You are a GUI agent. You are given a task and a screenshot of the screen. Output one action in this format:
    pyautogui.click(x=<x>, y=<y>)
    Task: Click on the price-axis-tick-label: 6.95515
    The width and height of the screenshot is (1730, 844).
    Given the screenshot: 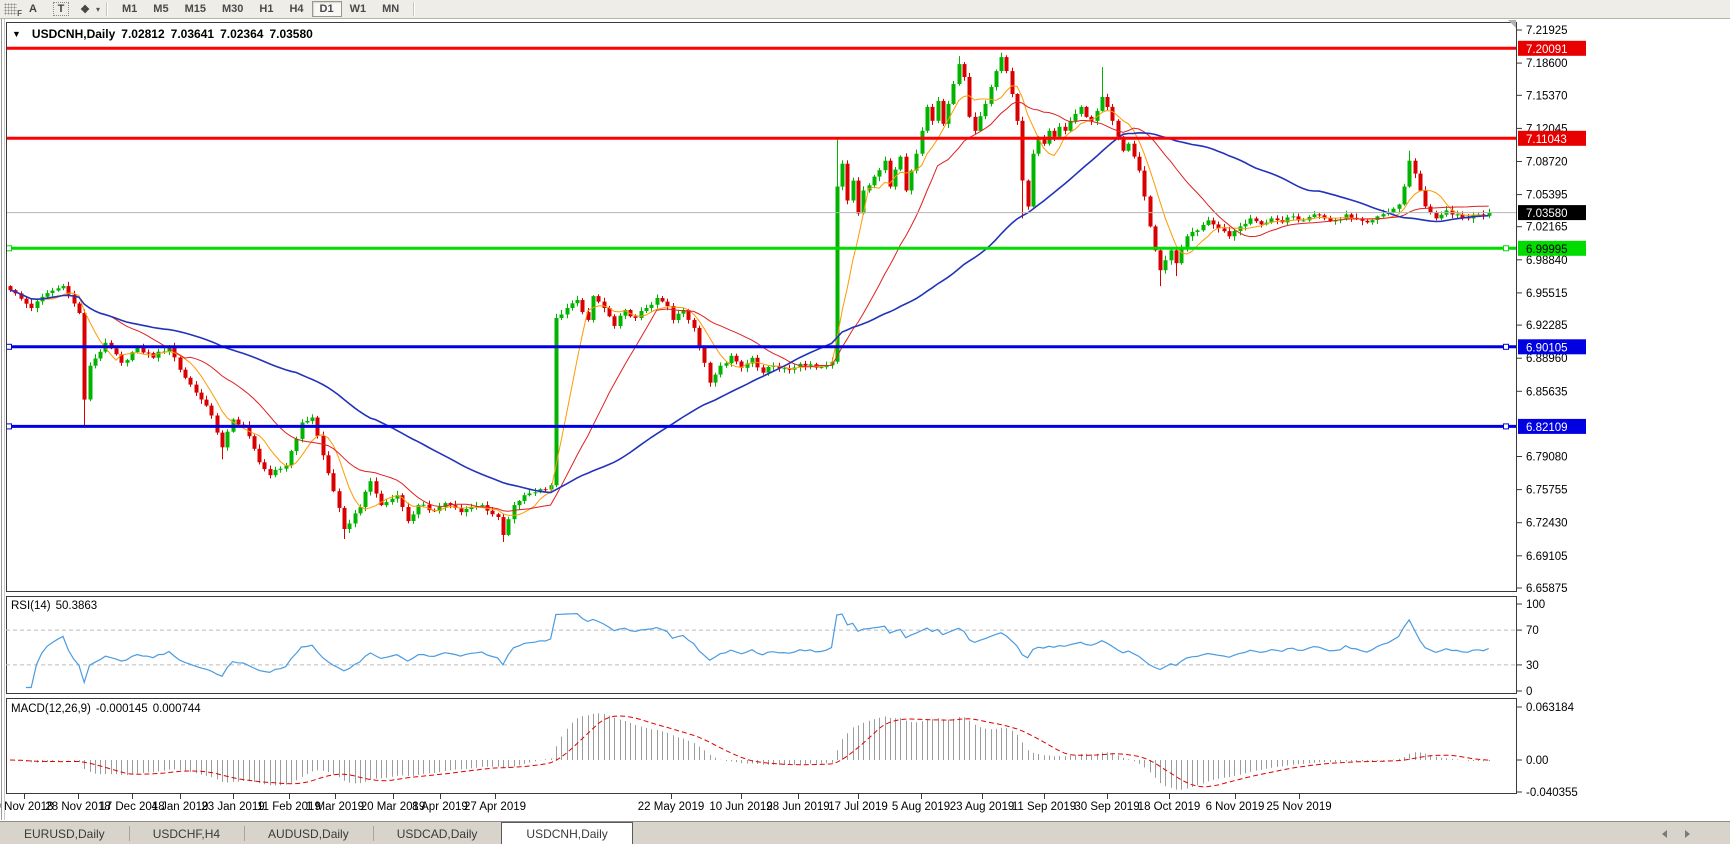 What is the action you would take?
    pyautogui.click(x=1547, y=294)
    